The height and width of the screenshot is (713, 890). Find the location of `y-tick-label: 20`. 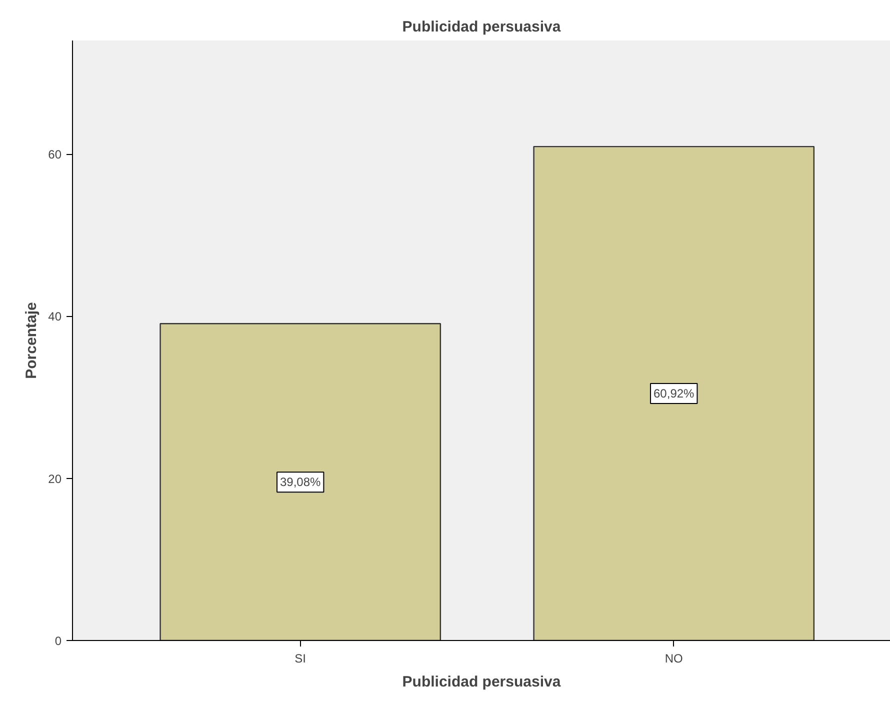

y-tick-label: 20 is located at coordinates (55, 479).